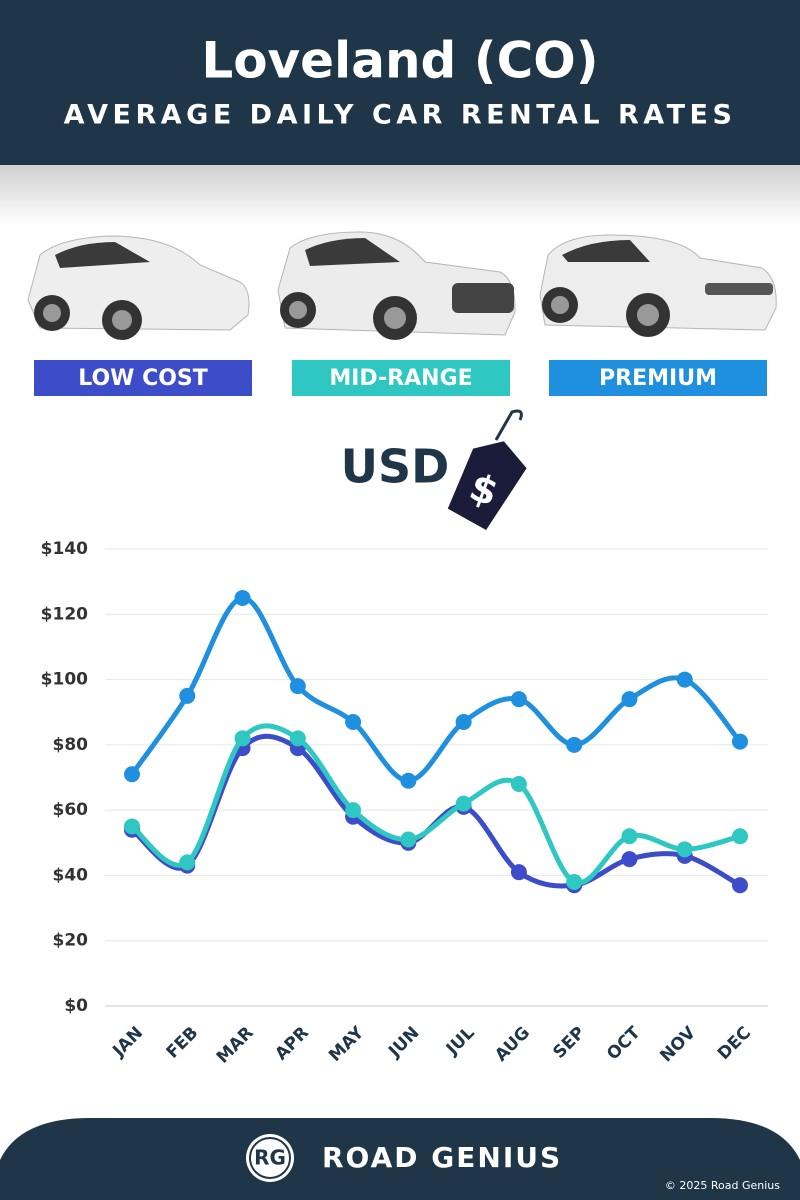 The width and height of the screenshot is (800, 1200). Describe the element at coordinates (569, 1043) in the screenshot. I see `x-tick-label: SEP` at that location.